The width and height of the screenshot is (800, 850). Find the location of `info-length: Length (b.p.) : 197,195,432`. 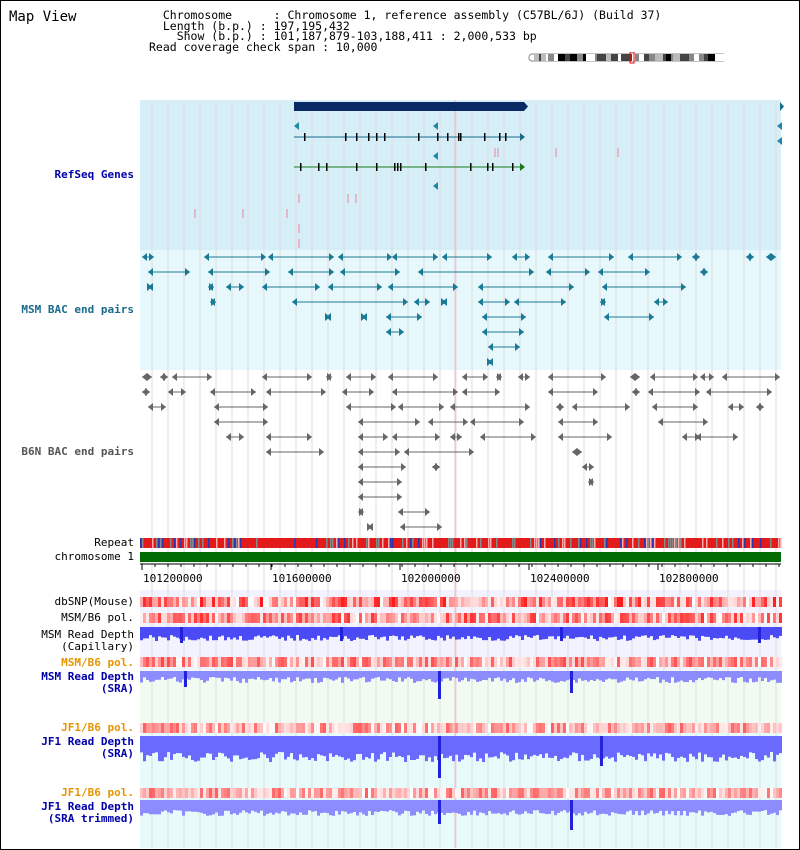

info-length: Length (b.p.) : 197,195,432 is located at coordinates (249, 25).